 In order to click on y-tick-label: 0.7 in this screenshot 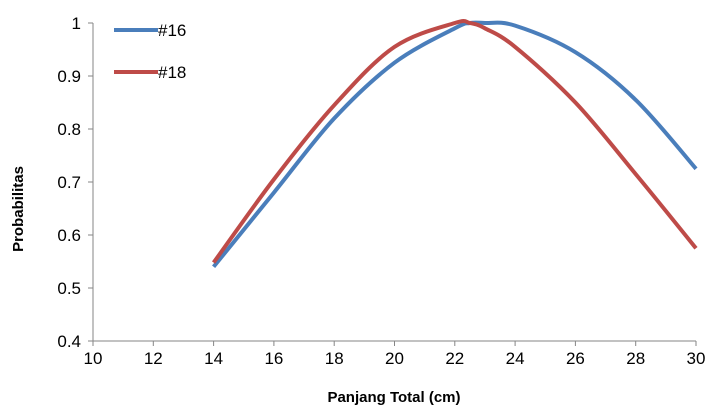, I will do `click(69, 182)`.